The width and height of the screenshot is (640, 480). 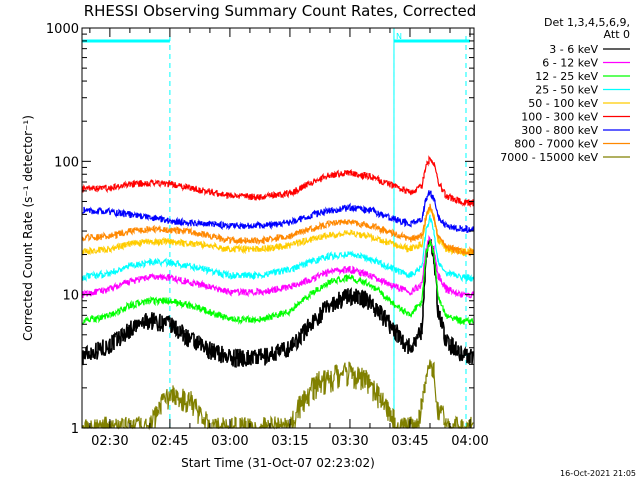 I want to click on x-axis-label: Start Time (31-Oct-07 02:23:02), so click(x=278, y=463).